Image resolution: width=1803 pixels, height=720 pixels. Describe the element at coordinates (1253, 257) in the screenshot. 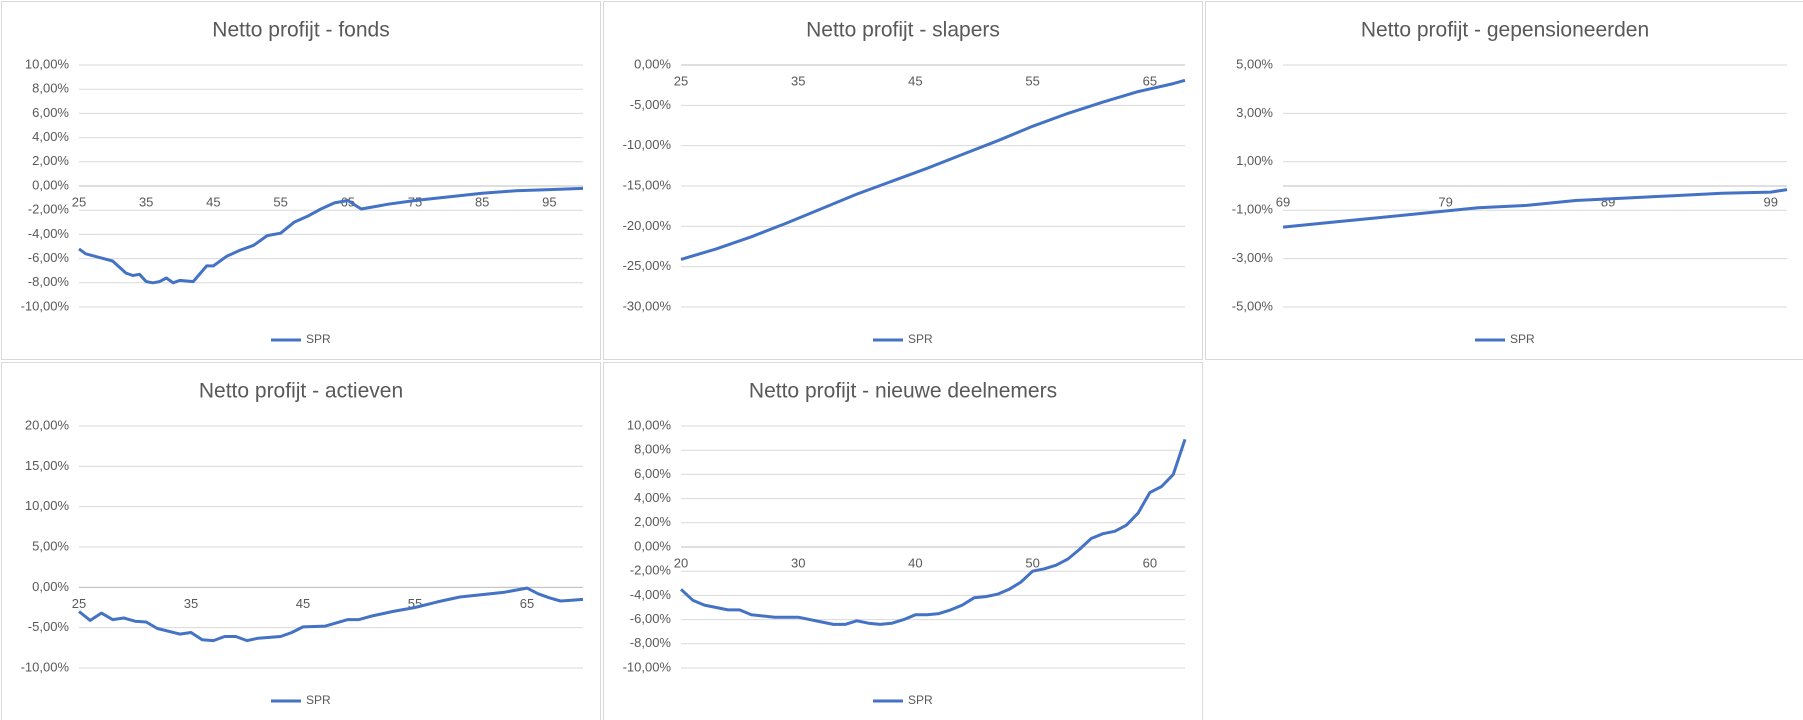

I see `y-tick-label: -3,00%` at that location.